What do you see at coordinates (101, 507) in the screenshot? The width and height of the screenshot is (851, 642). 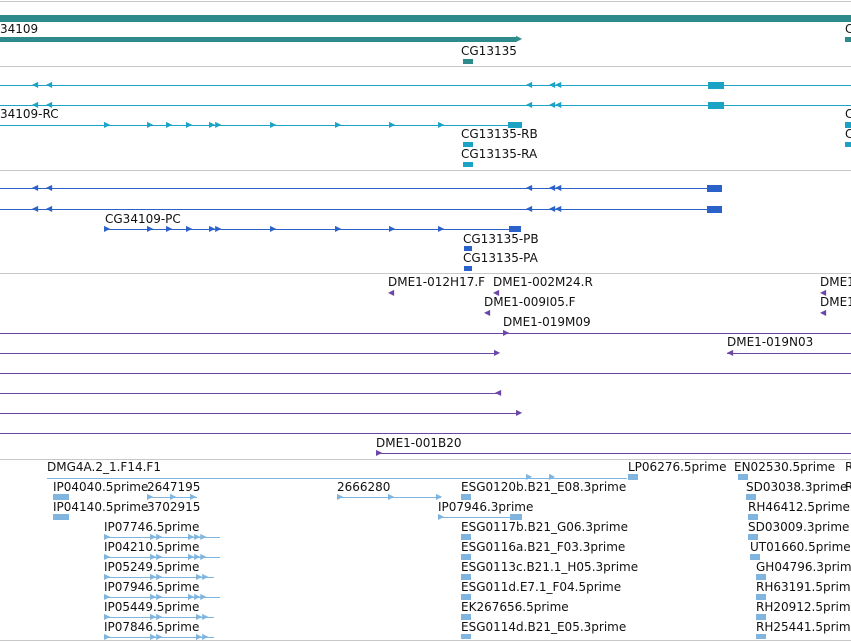 I see `est-label: IP04140.5prime` at bounding box center [101, 507].